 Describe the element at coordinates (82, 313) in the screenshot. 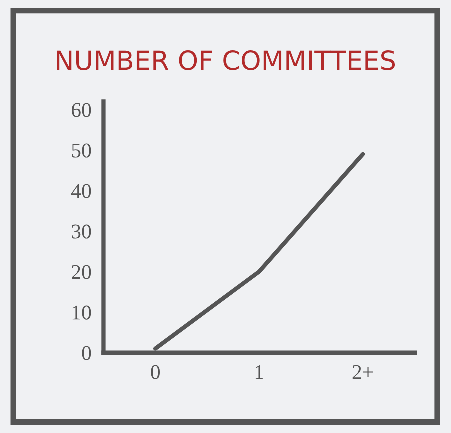

I see `y-tick-label: 10` at that location.